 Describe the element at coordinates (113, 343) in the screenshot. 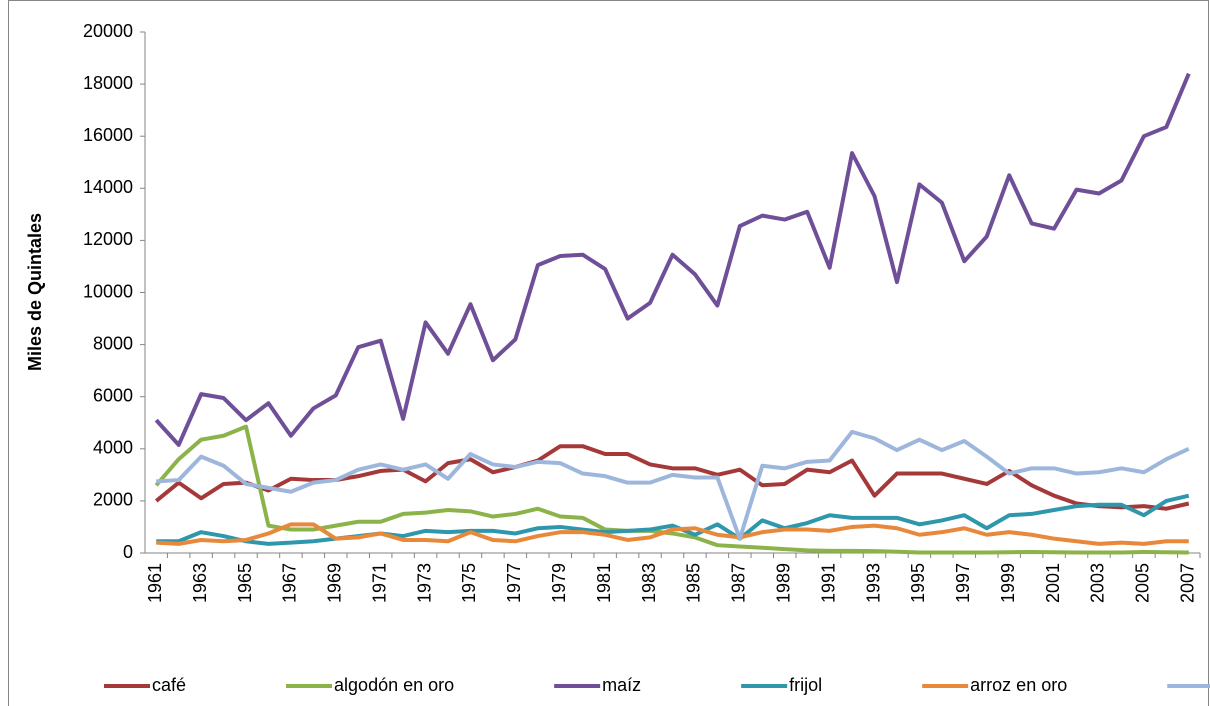

I see `y-tick-label: 8000` at that location.